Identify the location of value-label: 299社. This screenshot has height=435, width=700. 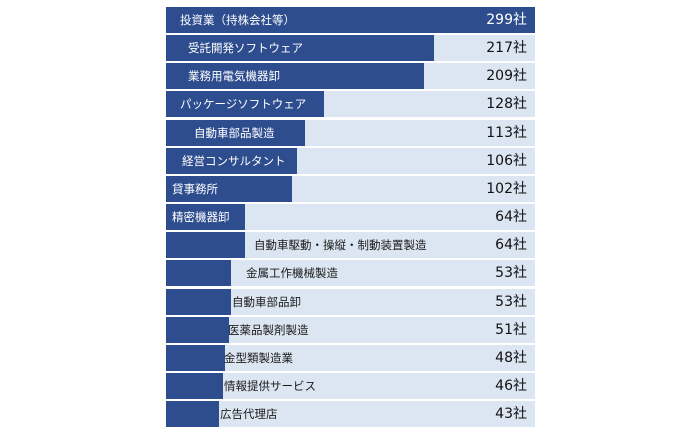
(506, 20).